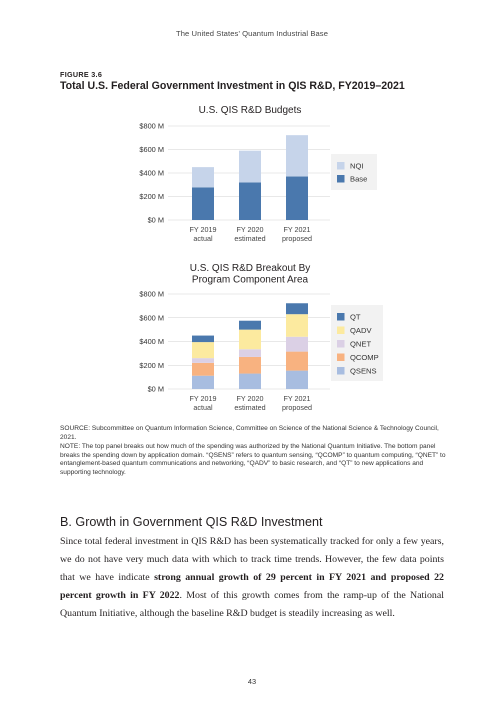 The width and height of the screenshot is (504, 720). Describe the element at coordinates (341, 371) in the screenshot. I see `legend-swatch-qsens` at that location.